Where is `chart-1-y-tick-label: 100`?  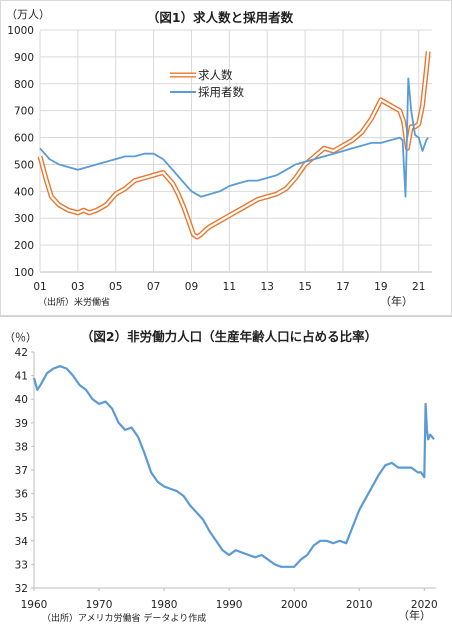 chart-1-y-tick-label: 100 is located at coordinates (24, 273).